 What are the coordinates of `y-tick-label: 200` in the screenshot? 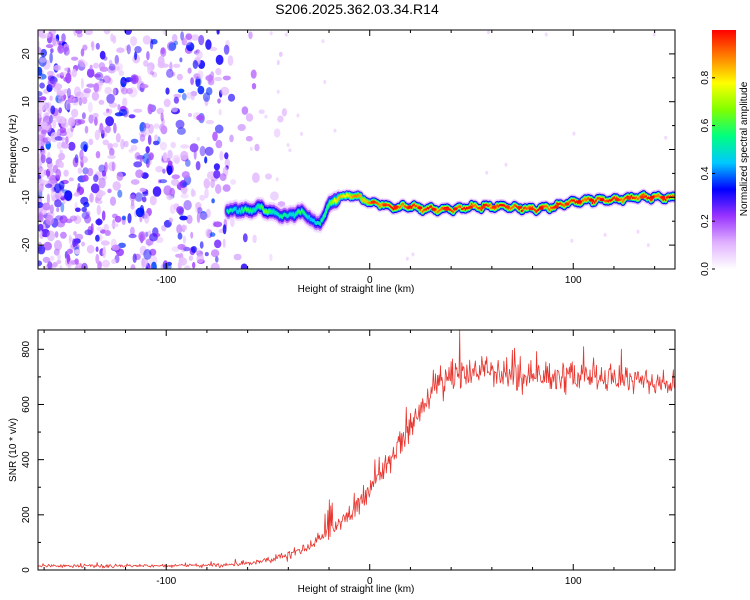 It's located at (26, 514).